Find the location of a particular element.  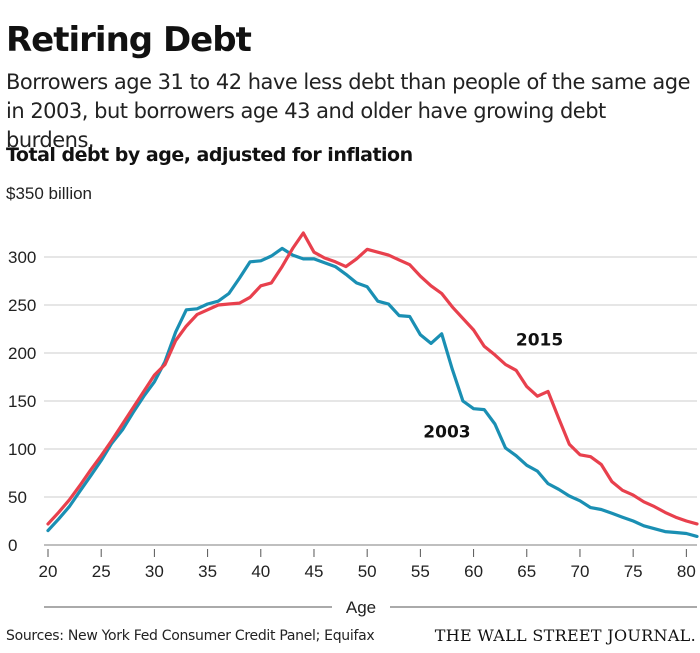

x-tick-label: 50 is located at coordinates (367, 571).